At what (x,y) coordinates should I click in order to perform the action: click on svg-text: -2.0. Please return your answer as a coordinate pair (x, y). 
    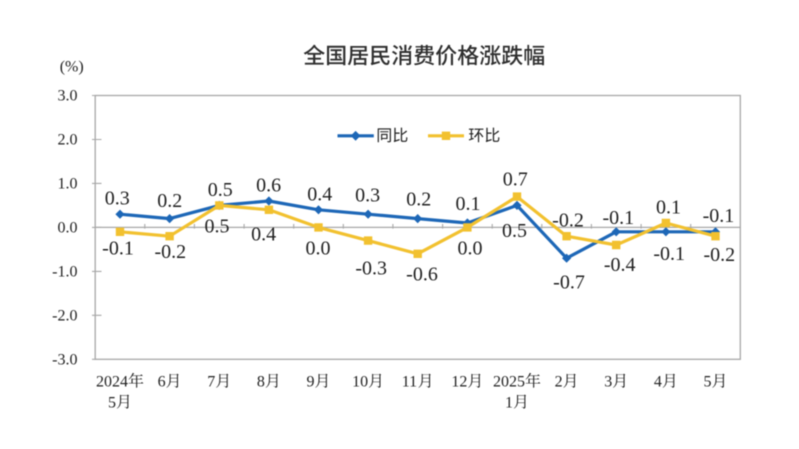
    Looking at the image, I should click on (64, 315).